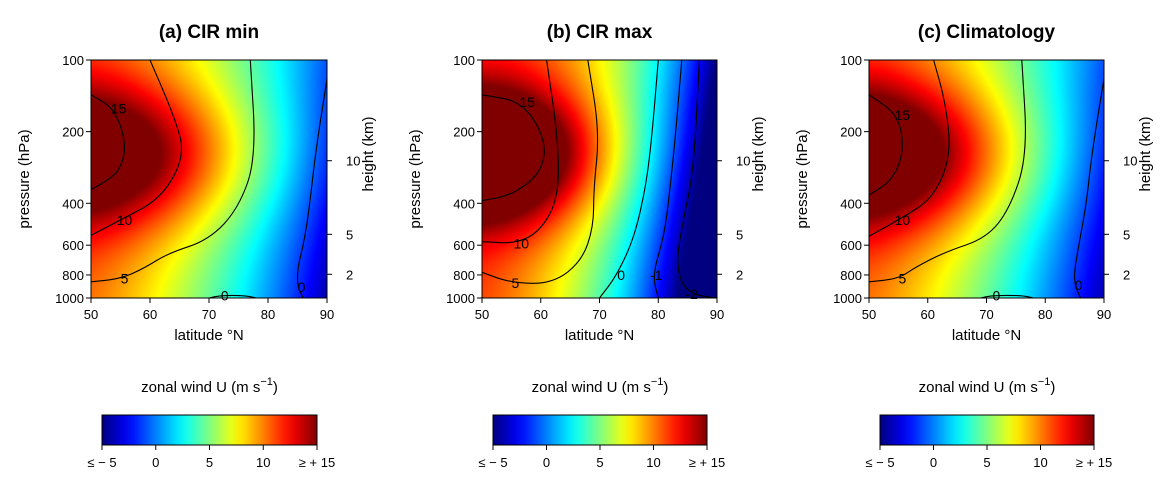 The height and width of the screenshot is (480, 1168). Describe the element at coordinates (327, 314) in the screenshot. I see `x-tick-label: 90` at that location.